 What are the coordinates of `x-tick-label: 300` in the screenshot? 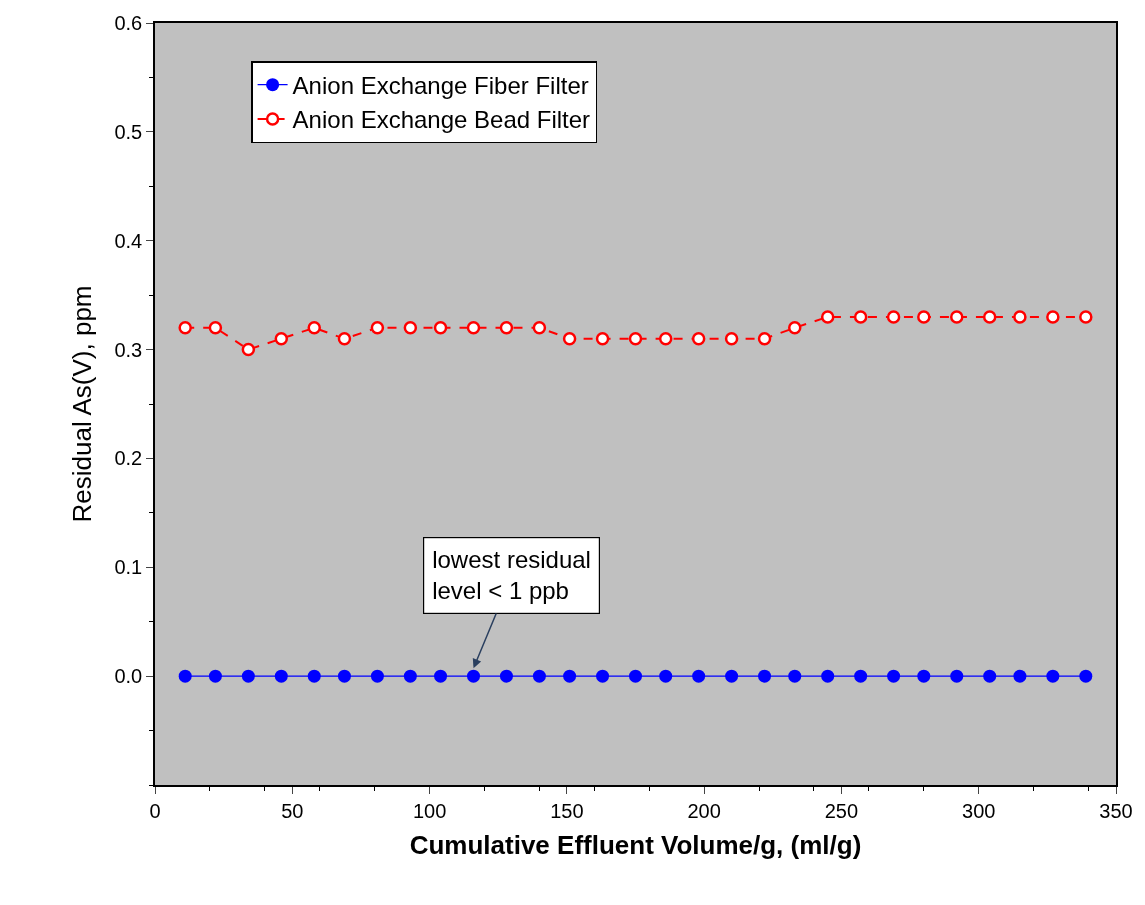 It's located at (979, 810).